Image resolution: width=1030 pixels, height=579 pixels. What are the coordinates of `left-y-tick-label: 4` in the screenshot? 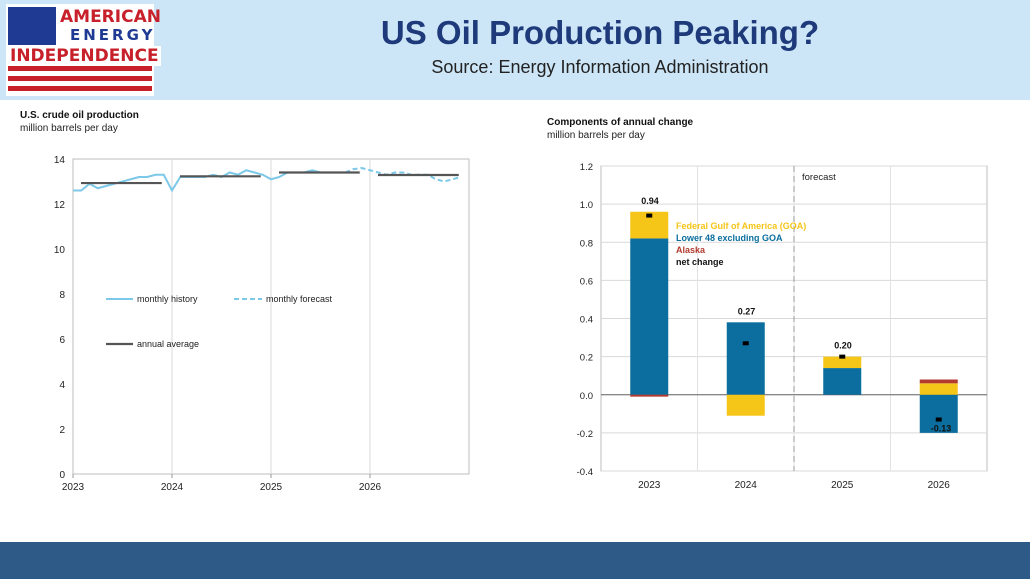 It's located at (62, 385).